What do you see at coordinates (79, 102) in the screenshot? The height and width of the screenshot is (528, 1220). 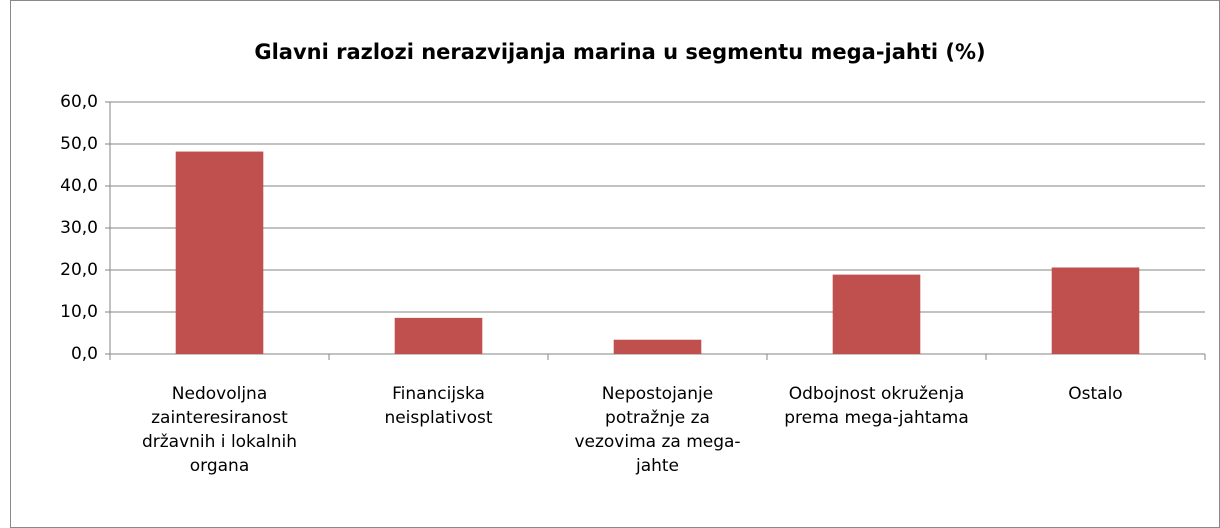 I see `y-tick-label: 60,0` at bounding box center [79, 102].